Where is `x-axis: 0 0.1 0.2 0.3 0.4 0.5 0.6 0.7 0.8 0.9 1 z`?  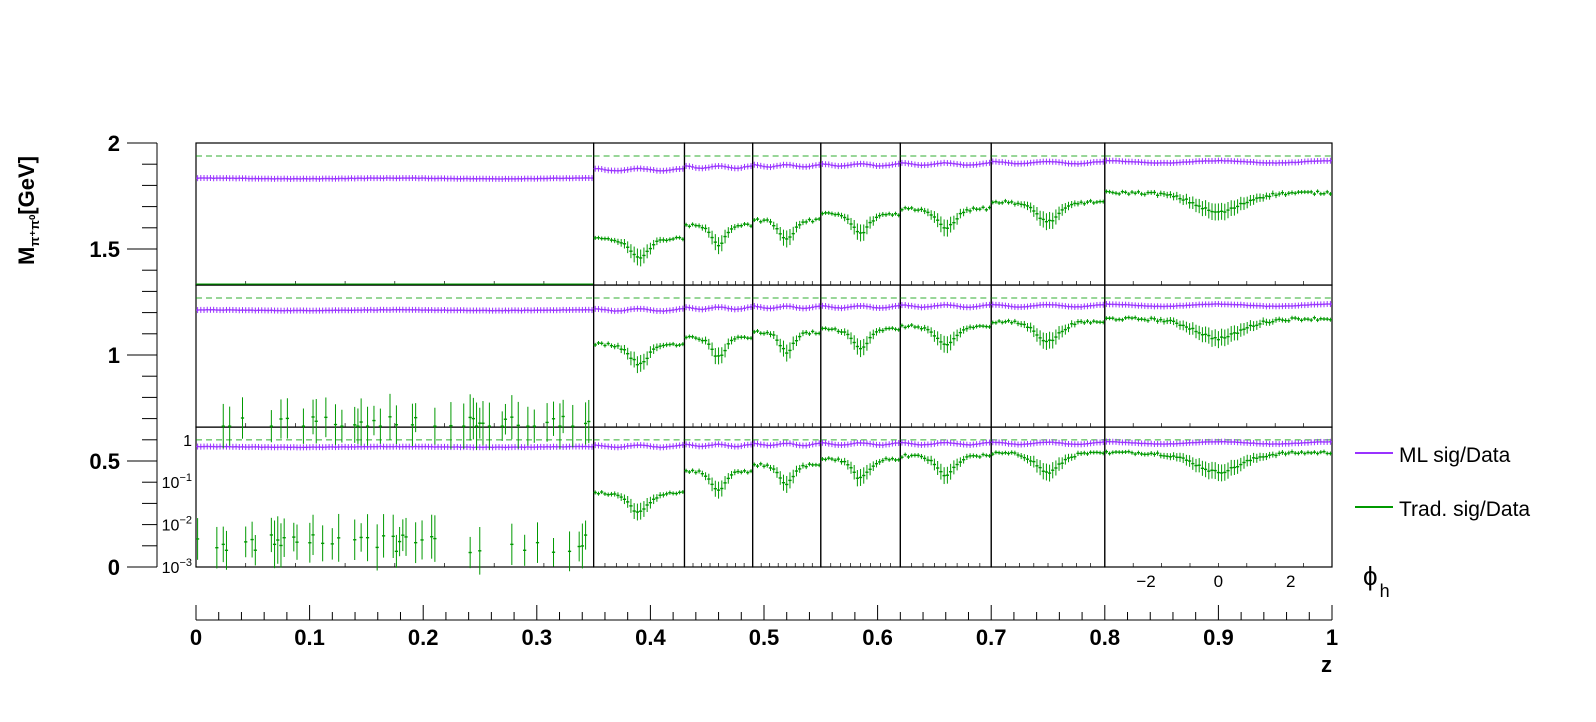 x-axis: 0 0.1 0.2 0.3 0.4 0.5 0.6 0.7 0.8 0.9 1 z is located at coordinates (764, 641).